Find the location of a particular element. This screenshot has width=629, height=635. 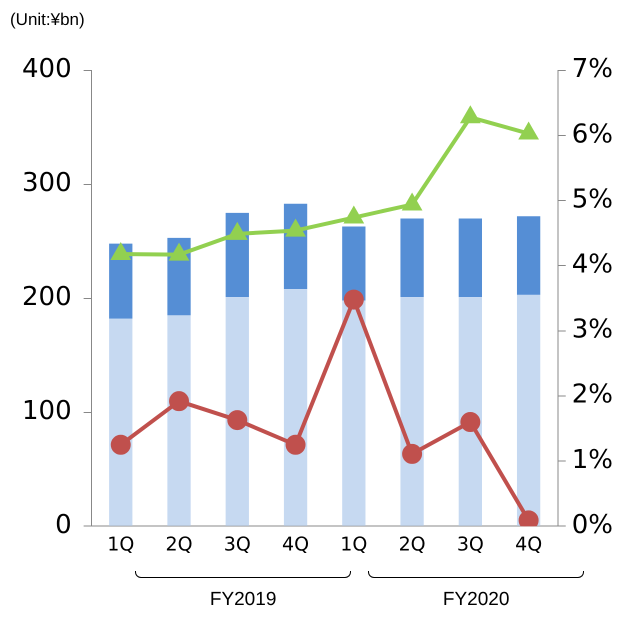

chart-title: (Unit:¥bn) is located at coordinates (47, 19).